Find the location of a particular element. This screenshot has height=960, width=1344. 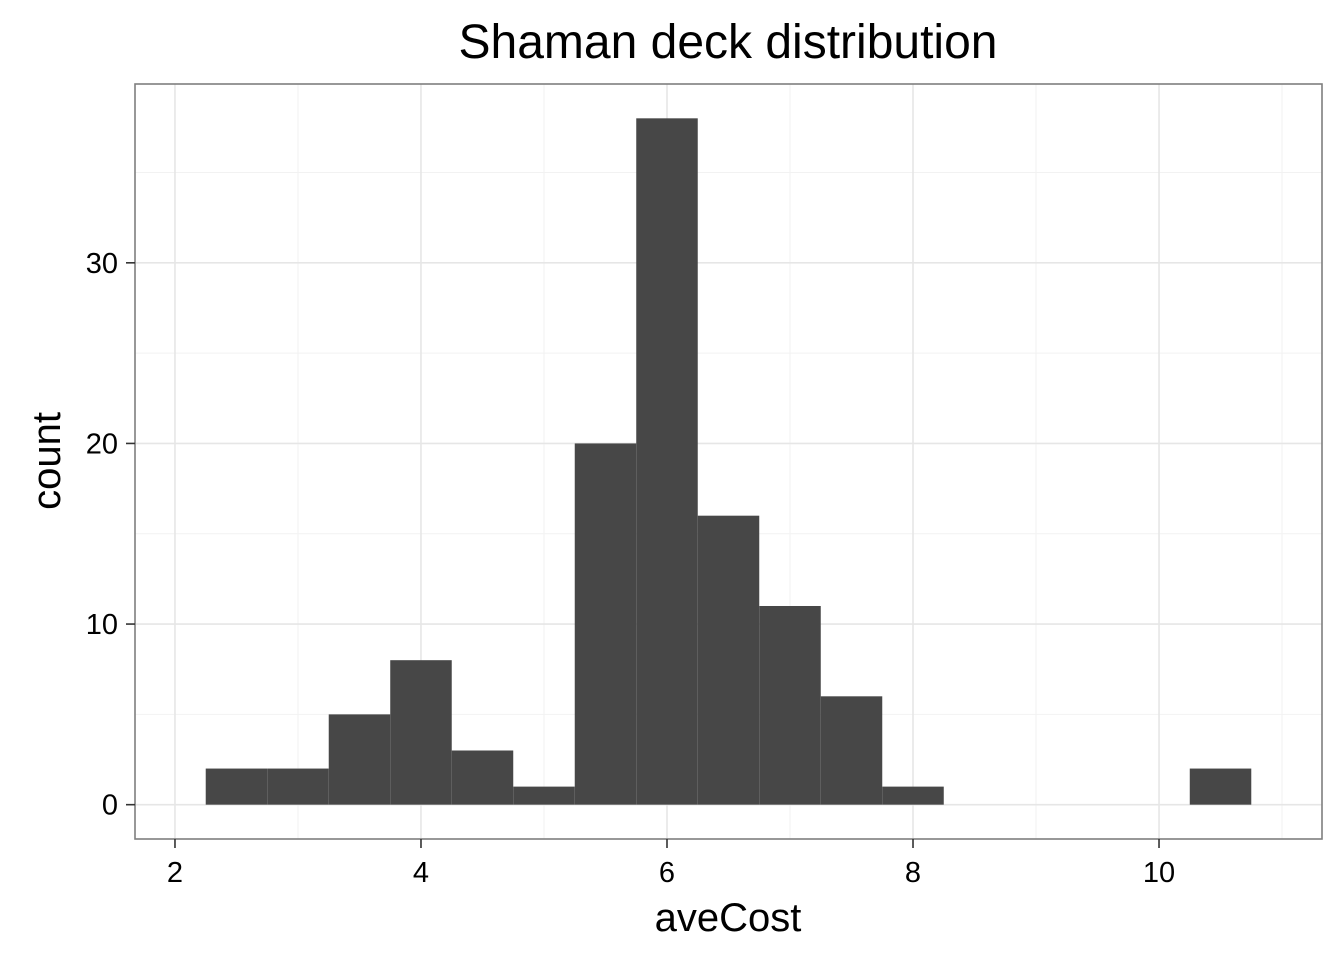

y-tick-label: 30 is located at coordinates (102, 264).